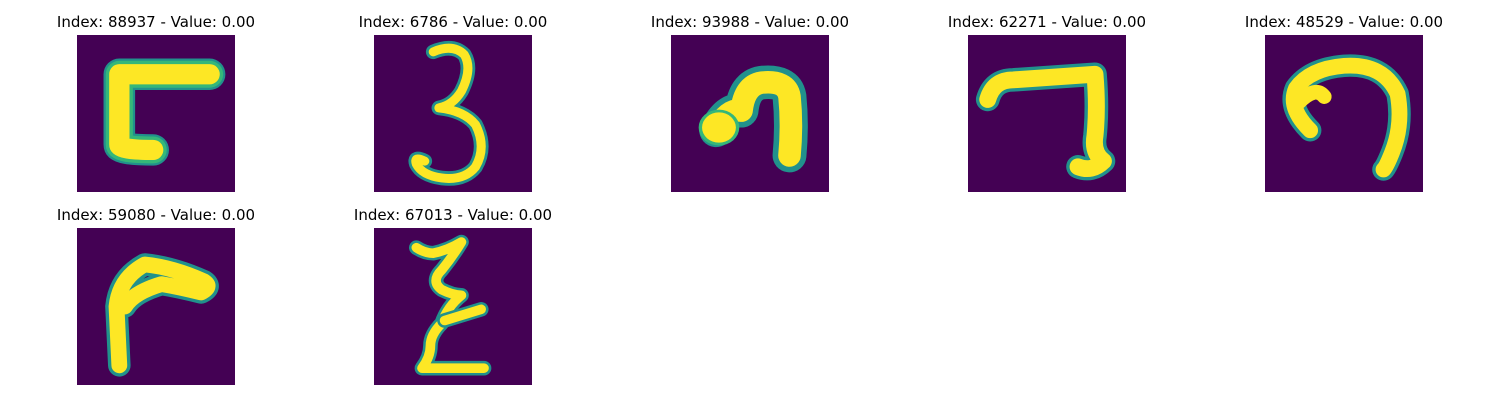 Image resolution: width=1500 pixels, height=400 pixels. Describe the element at coordinates (156, 22) in the screenshot. I see `panel-title: Index: 88937 - Value: 0.00` at that location.